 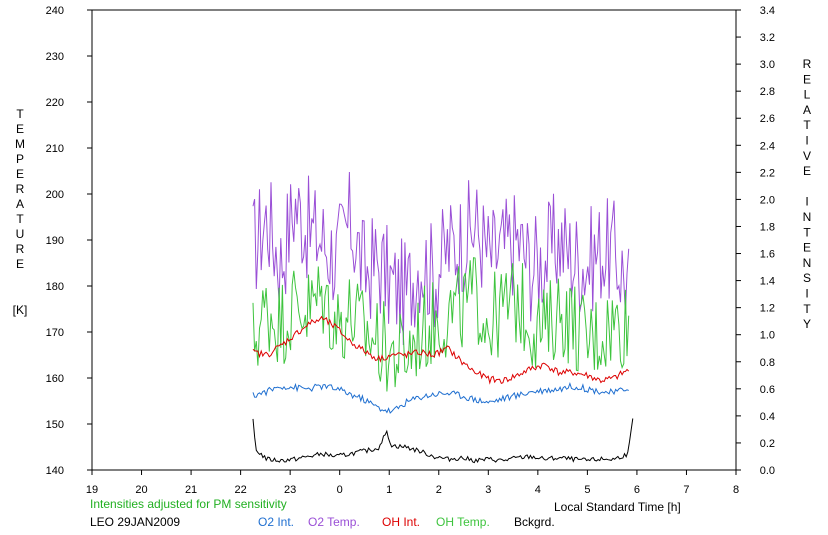 What do you see at coordinates (807, 95) in the screenshot?
I see `right-axis-title-letter: L` at bounding box center [807, 95].